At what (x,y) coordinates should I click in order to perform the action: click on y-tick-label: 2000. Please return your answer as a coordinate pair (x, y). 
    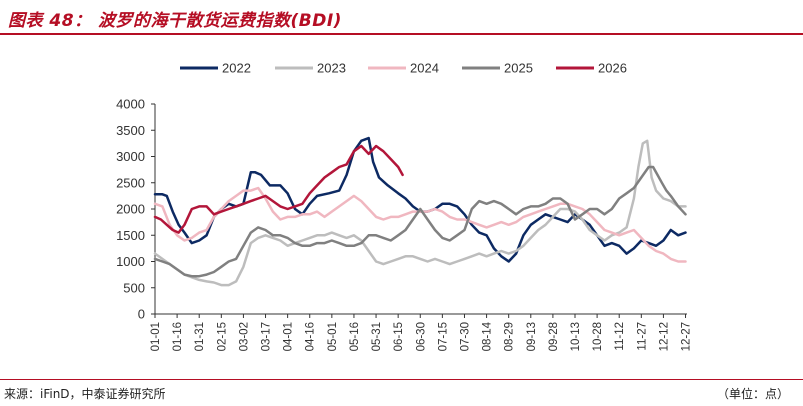
    Looking at the image, I should click on (130, 209).